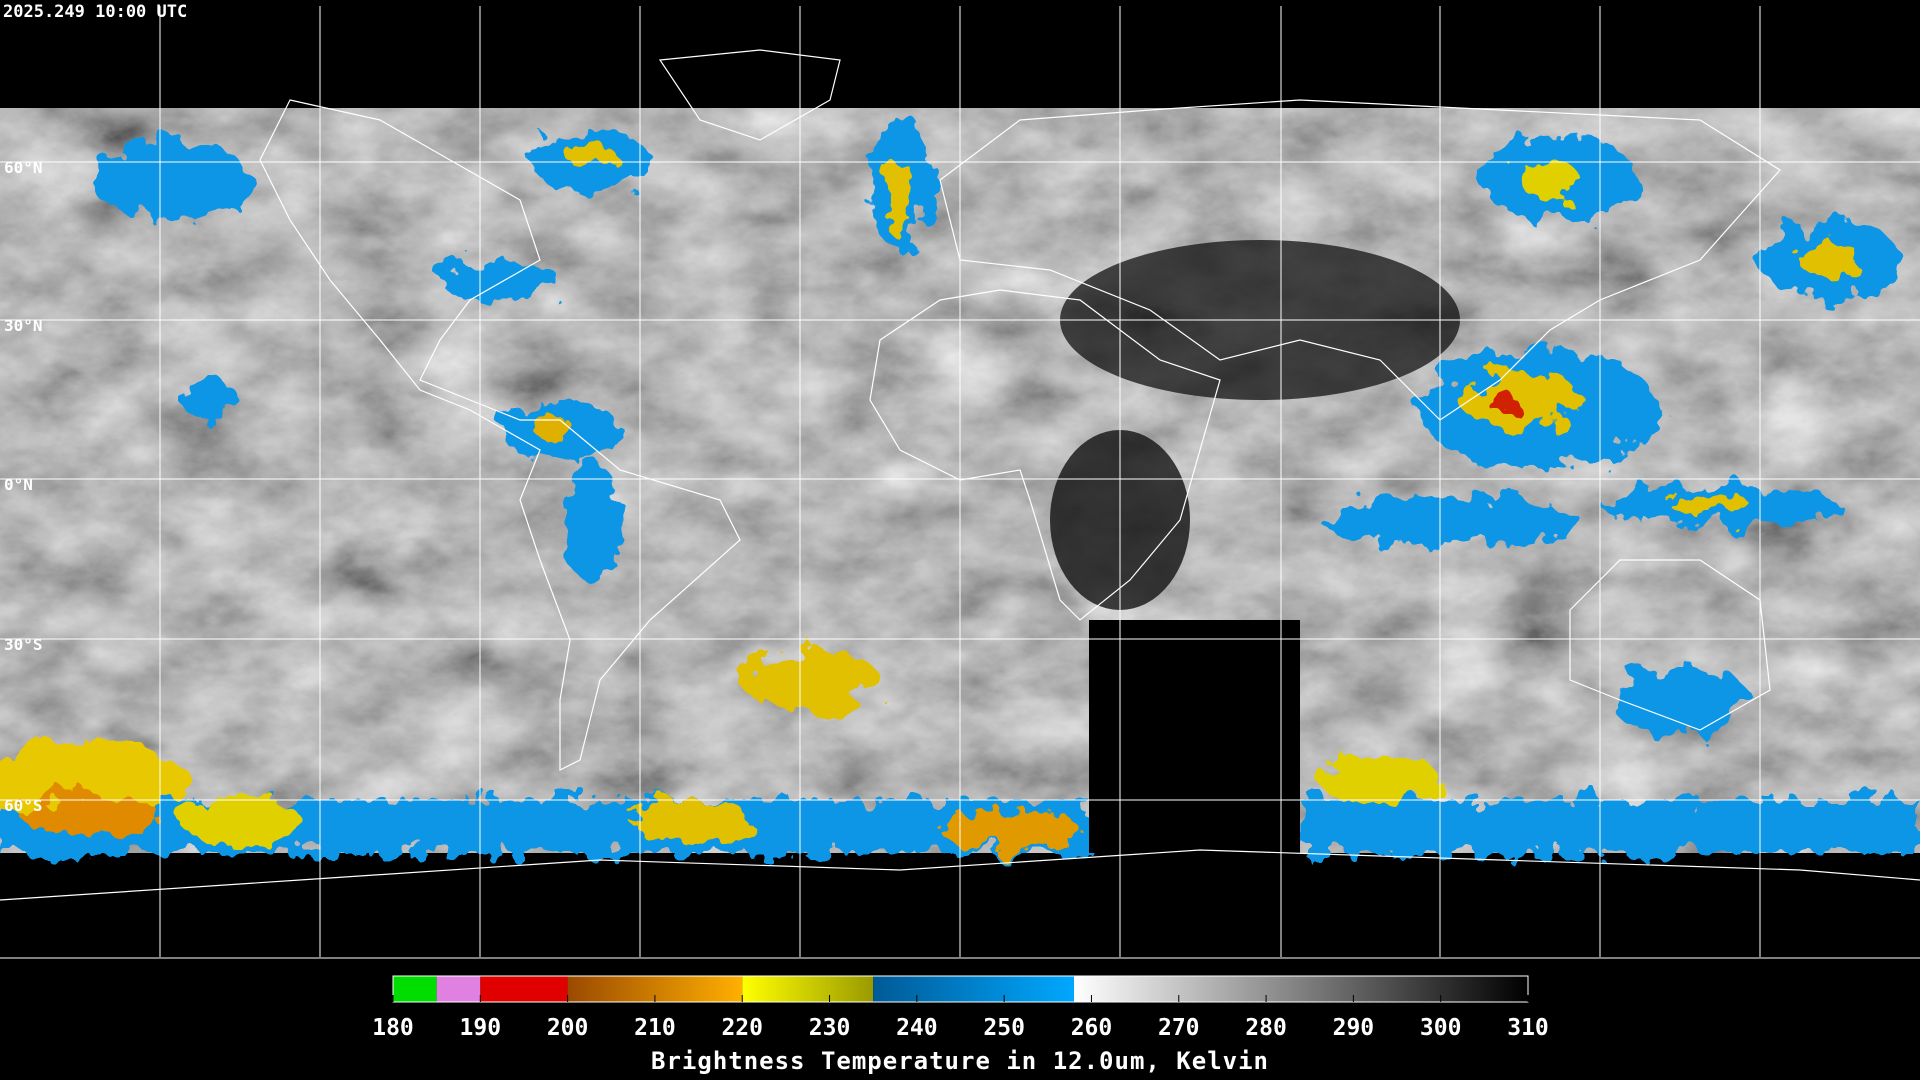  What do you see at coordinates (1354, 1028) in the screenshot?
I see `colorbar-tick-label: 290` at bounding box center [1354, 1028].